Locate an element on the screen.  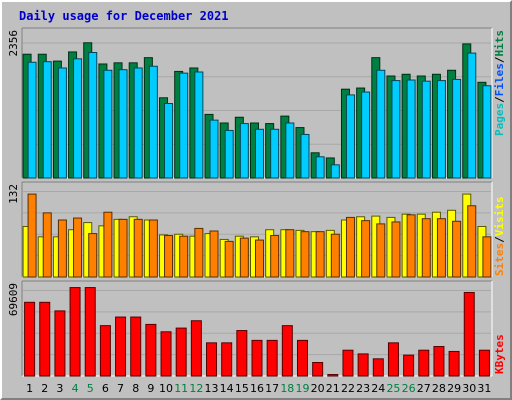
x-tick-day-29: 29 is located at coordinates (454, 388).